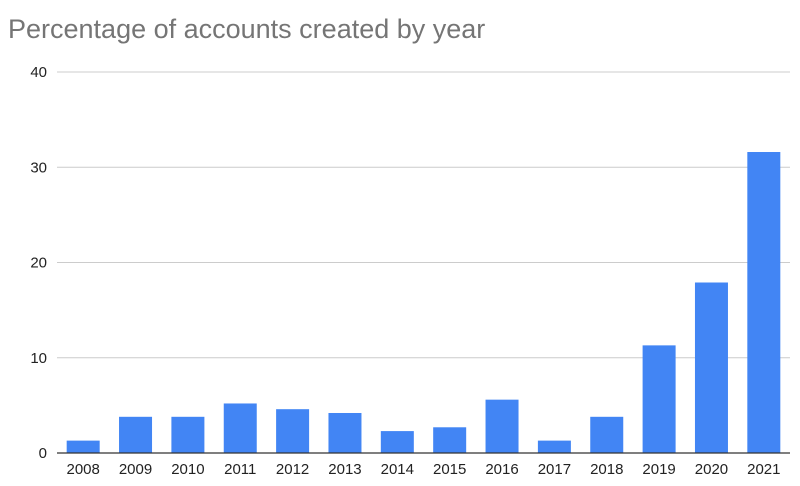 Image resolution: width=800 pixels, height=486 pixels. I want to click on x-tick-label: 2015, so click(449, 469).